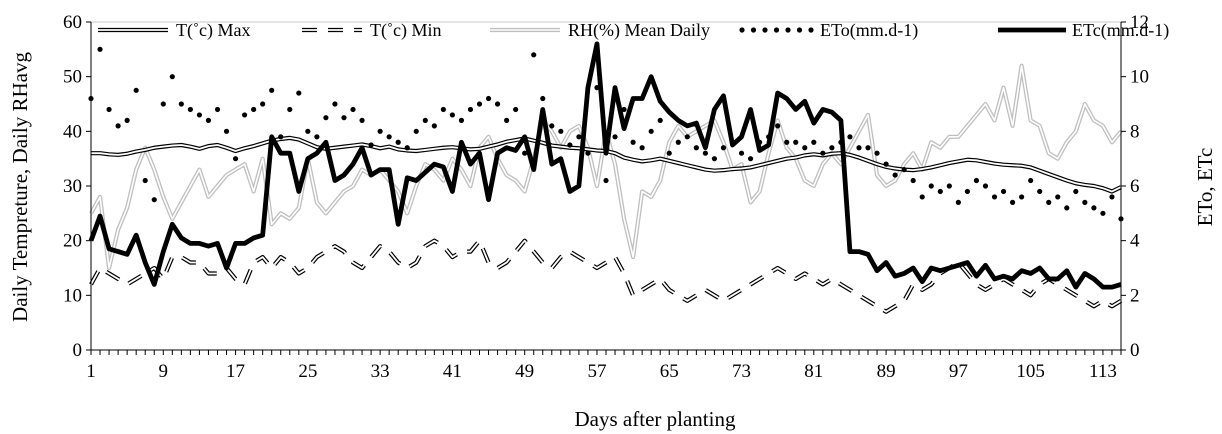 This screenshot has width=1222, height=434. What do you see at coordinates (1103, 371) in the screenshot?
I see `x-tick-label: 113` at bounding box center [1103, 371].